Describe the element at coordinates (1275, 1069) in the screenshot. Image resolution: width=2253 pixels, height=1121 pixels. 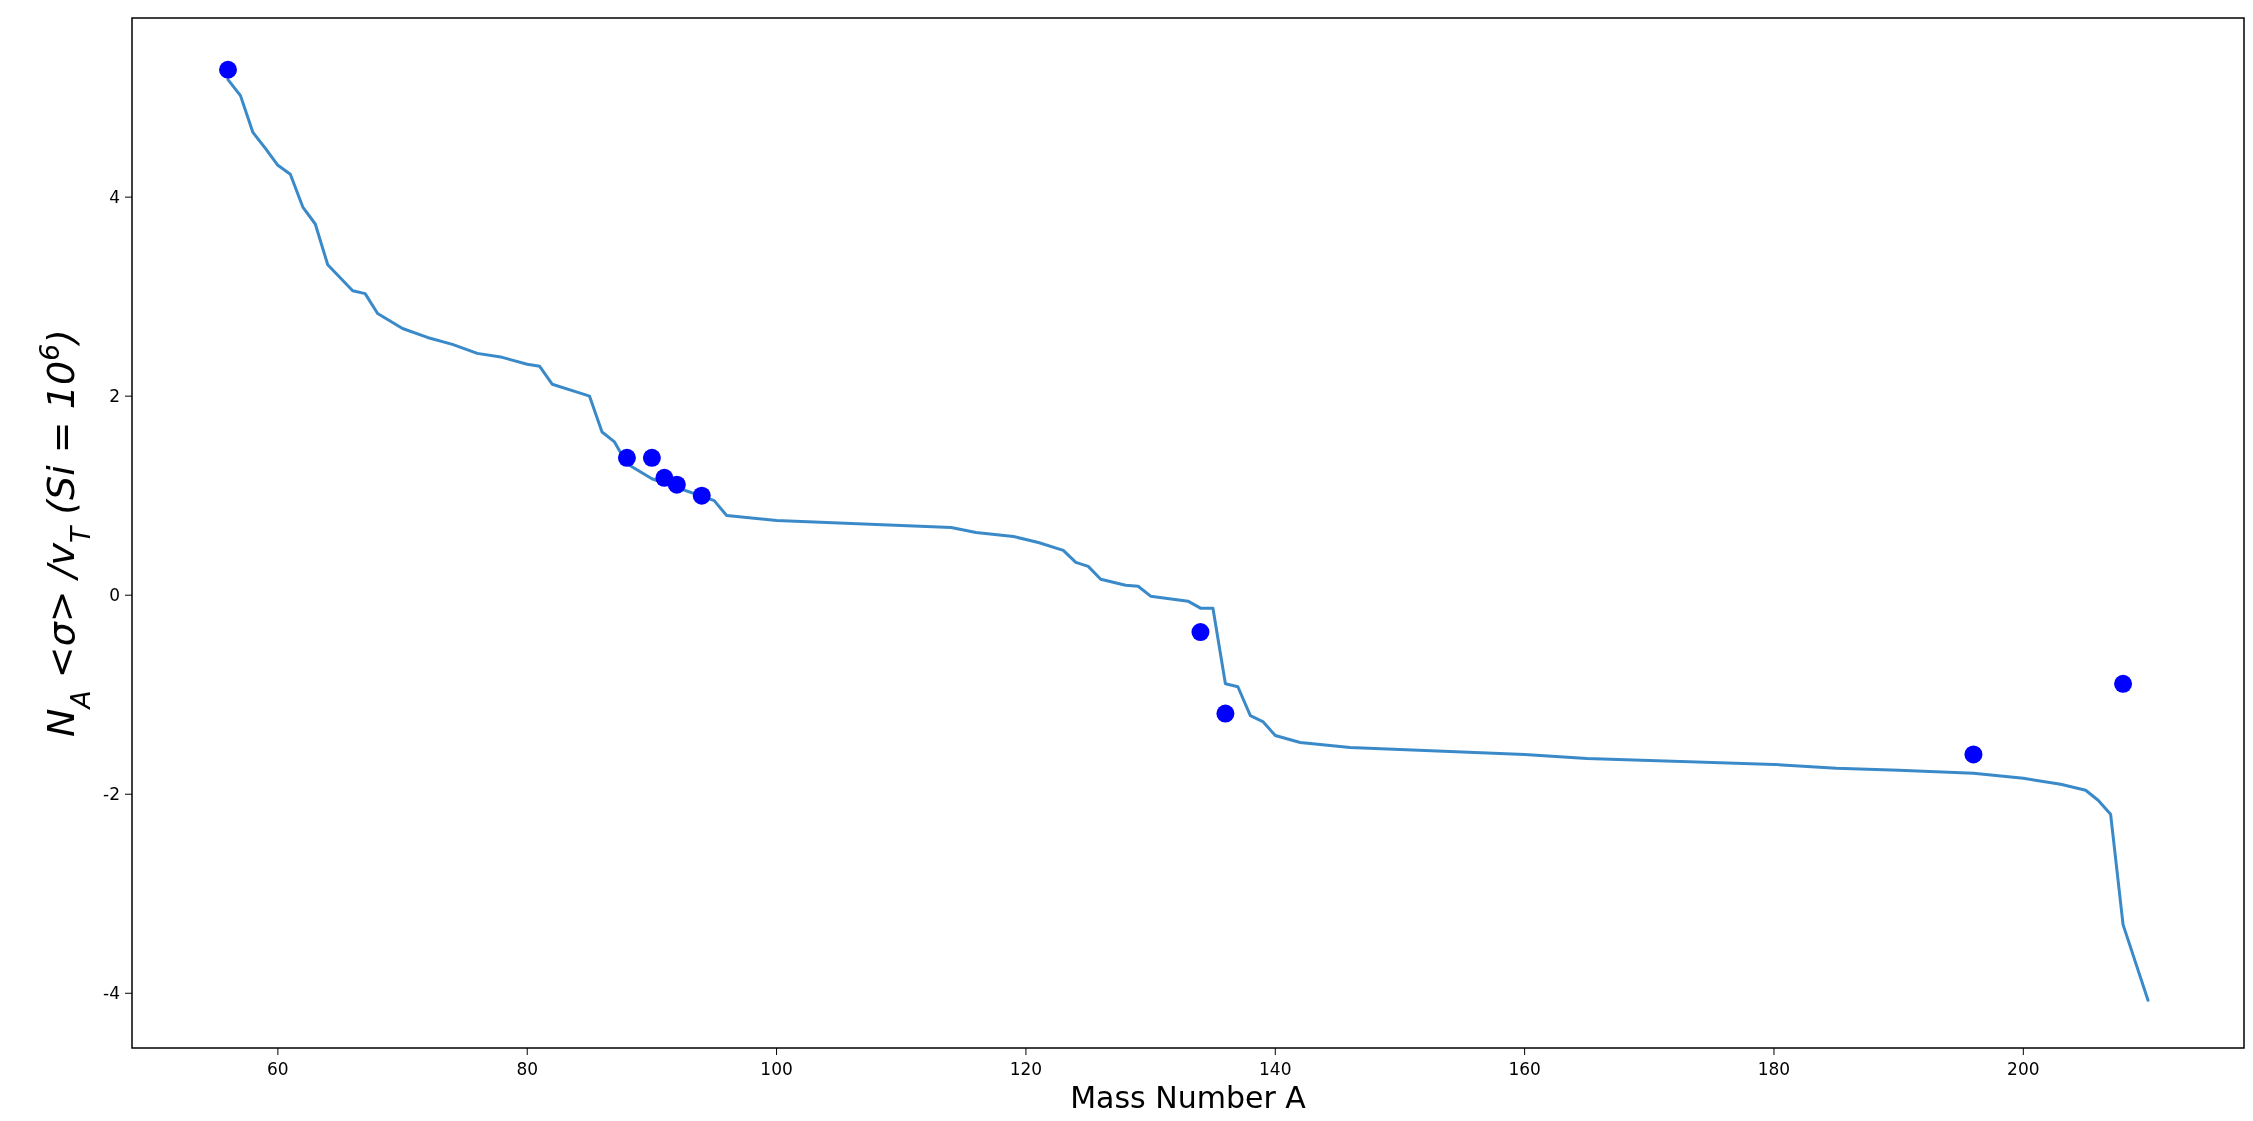
I see `x-tick-label: 140` at that location.